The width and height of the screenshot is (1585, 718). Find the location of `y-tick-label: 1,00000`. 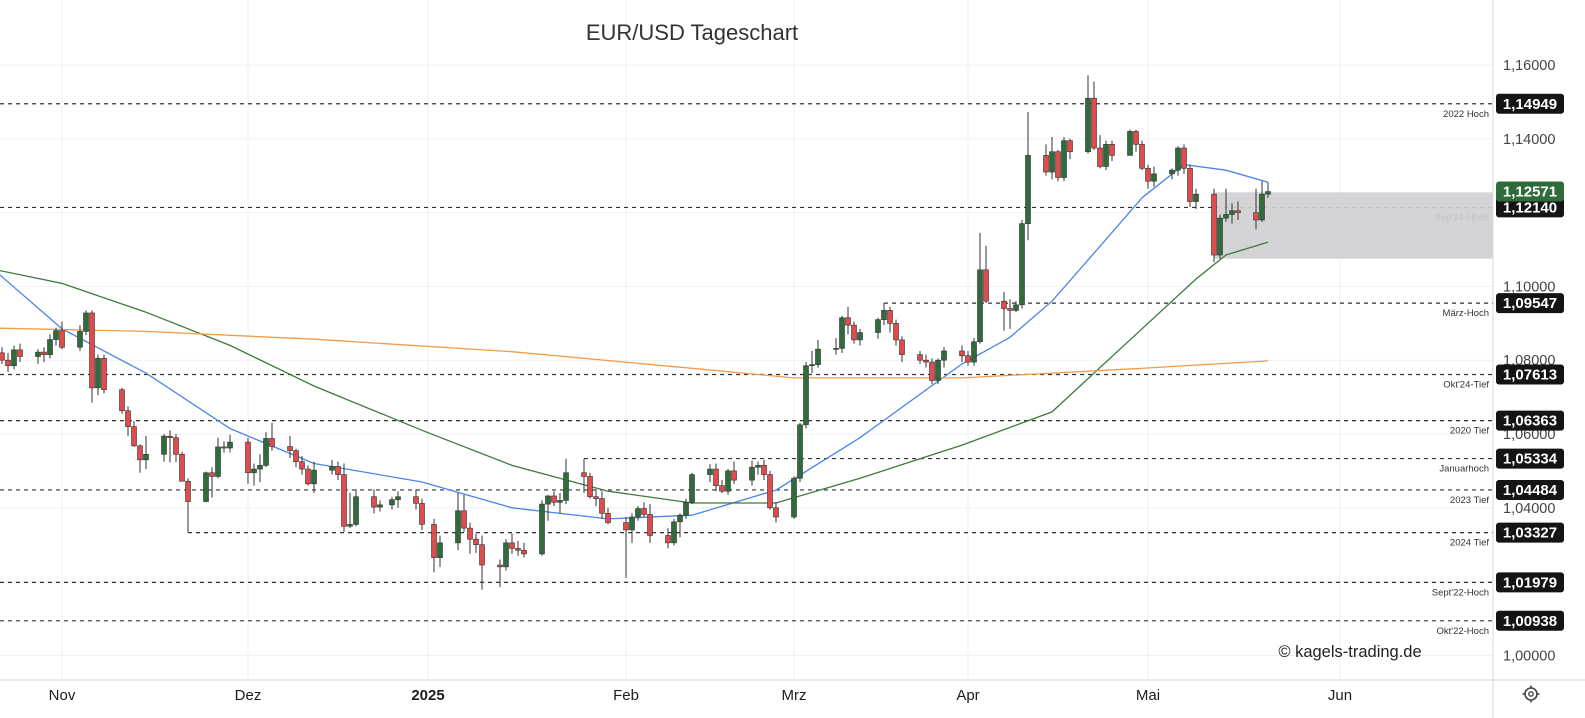

y-tick-label: 1,00000 is located at coordinates (1529, 656).